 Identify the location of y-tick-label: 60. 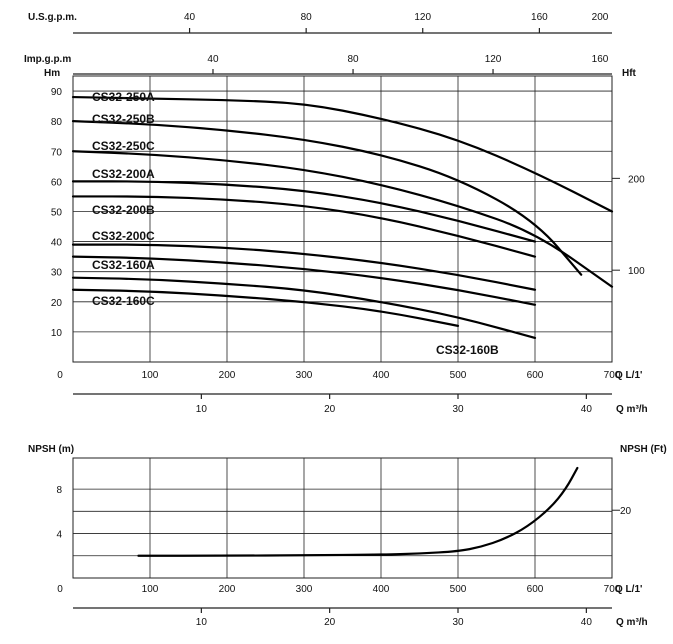
(57, 182).